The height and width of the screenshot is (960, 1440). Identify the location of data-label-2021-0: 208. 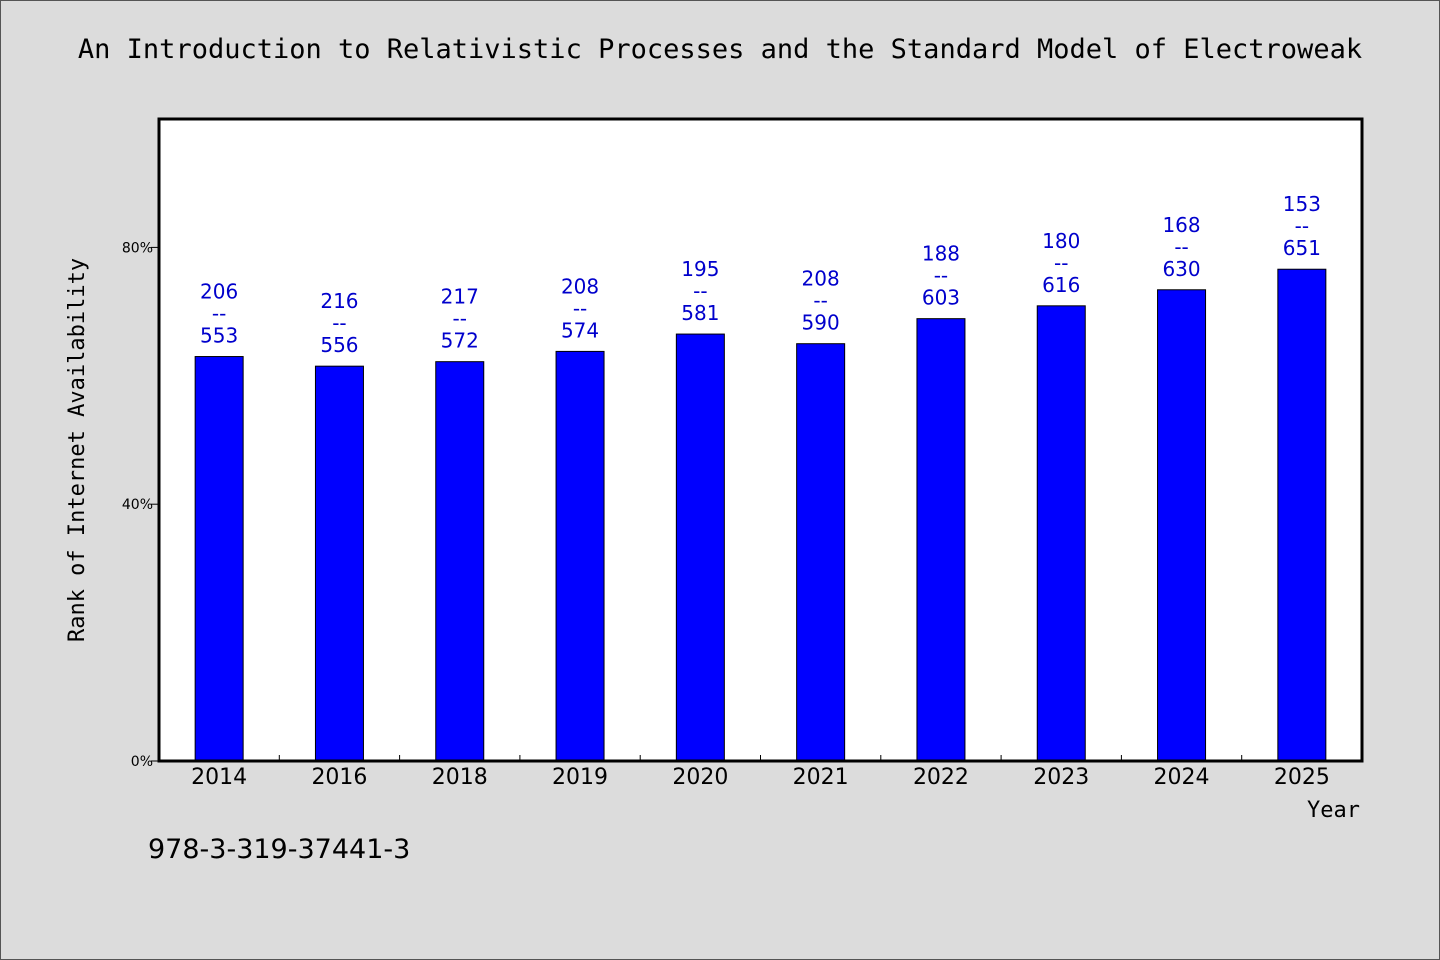
(821, 279).